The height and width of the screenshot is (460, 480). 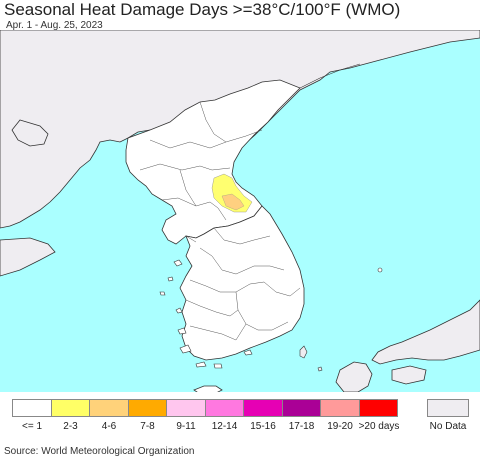 I want to click on legend-label: 17-18, so click(x=301, y=426).